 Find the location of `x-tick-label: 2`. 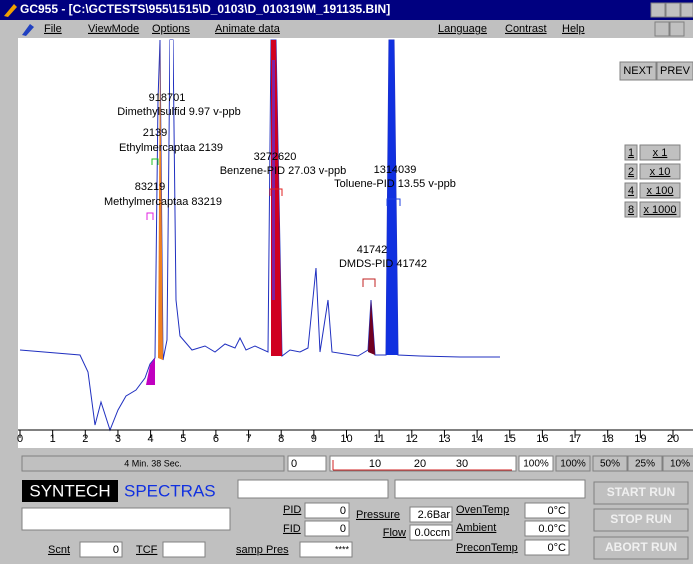

x-tick-label: 2 is located at coordinates (85, 439).